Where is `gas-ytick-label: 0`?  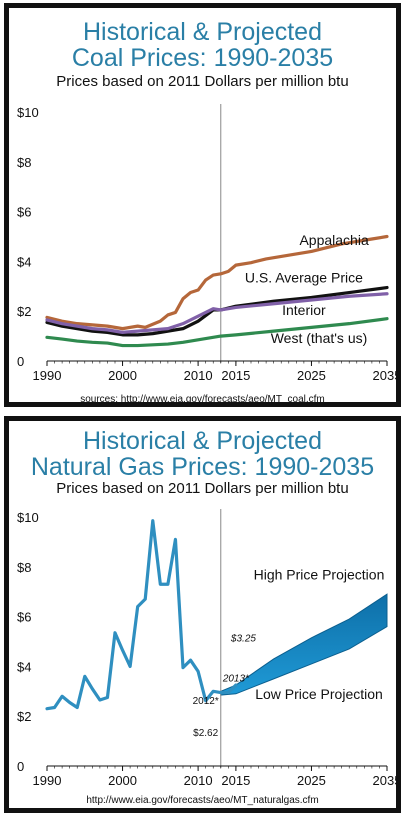
gas-ytick-label: 0 is located at coordinates (20, 766).